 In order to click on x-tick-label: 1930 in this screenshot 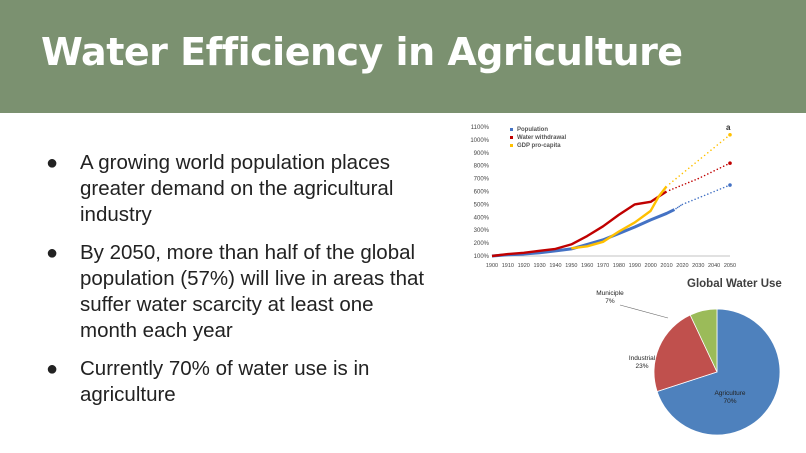, I will do `click(539, 266)`.